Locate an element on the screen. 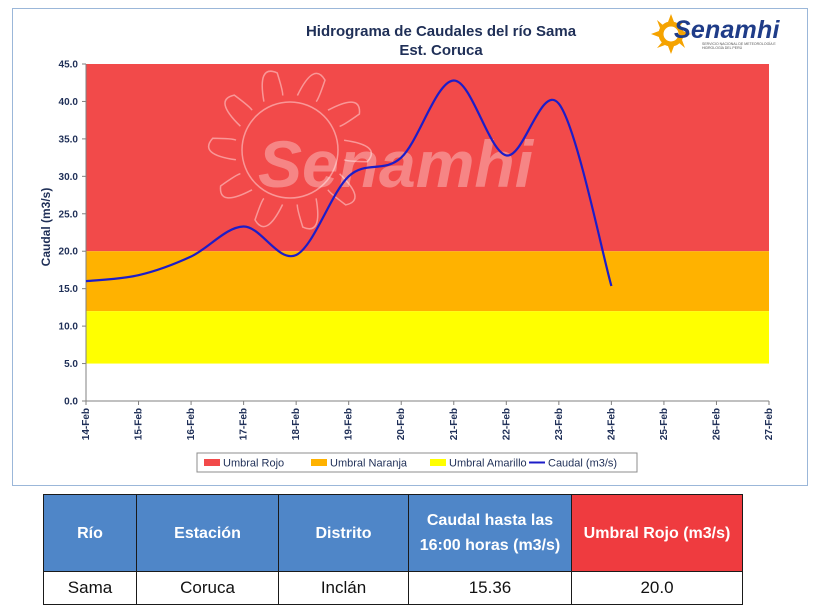 Image resolution: width=818 pixels, height=611 pixels. watermark: Senamhi is located at coordinates (371, 150).